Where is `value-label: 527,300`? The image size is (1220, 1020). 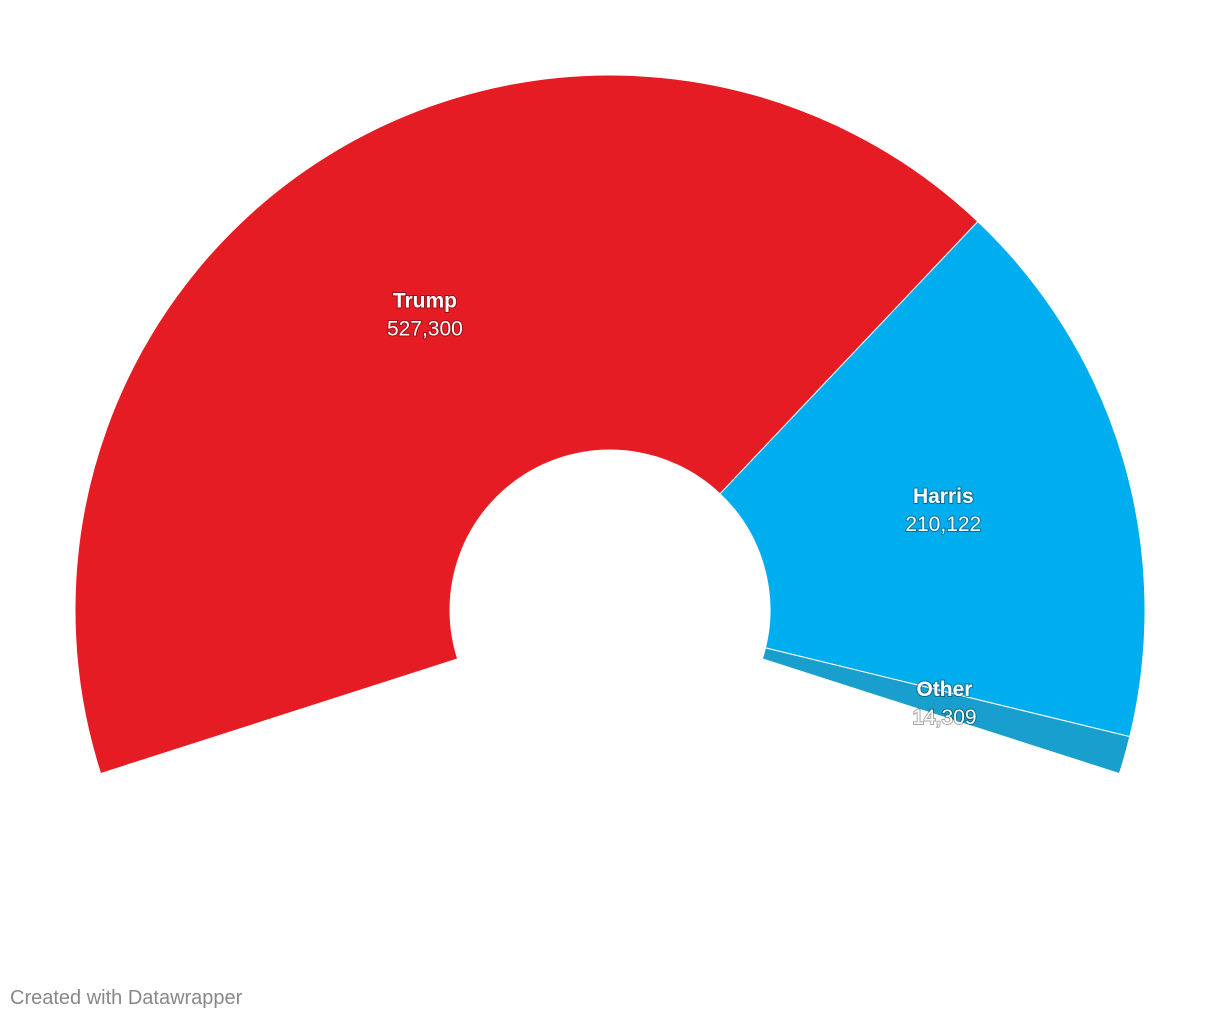
value-label: 527,300 is located at coordinates (425, 328).